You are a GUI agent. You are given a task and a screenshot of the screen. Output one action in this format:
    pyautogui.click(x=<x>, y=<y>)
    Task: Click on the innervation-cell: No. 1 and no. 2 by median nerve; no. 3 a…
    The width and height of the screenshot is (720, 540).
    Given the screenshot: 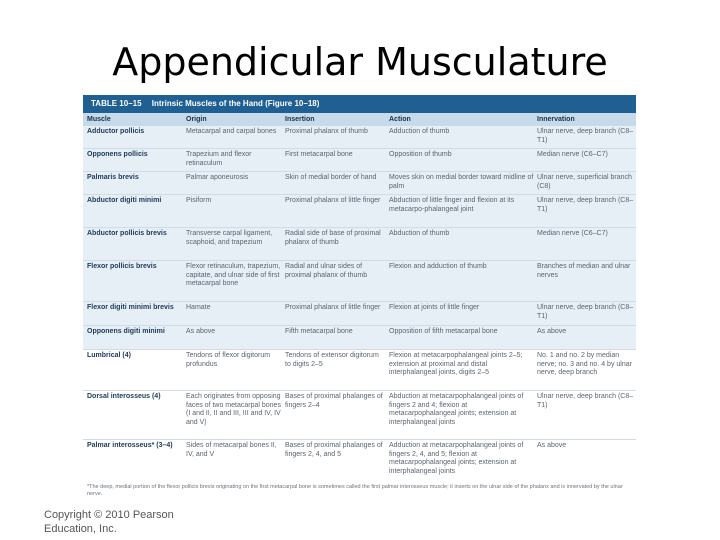 What is the action you would take?
    pyautogui.click(x=584, y=364)
    